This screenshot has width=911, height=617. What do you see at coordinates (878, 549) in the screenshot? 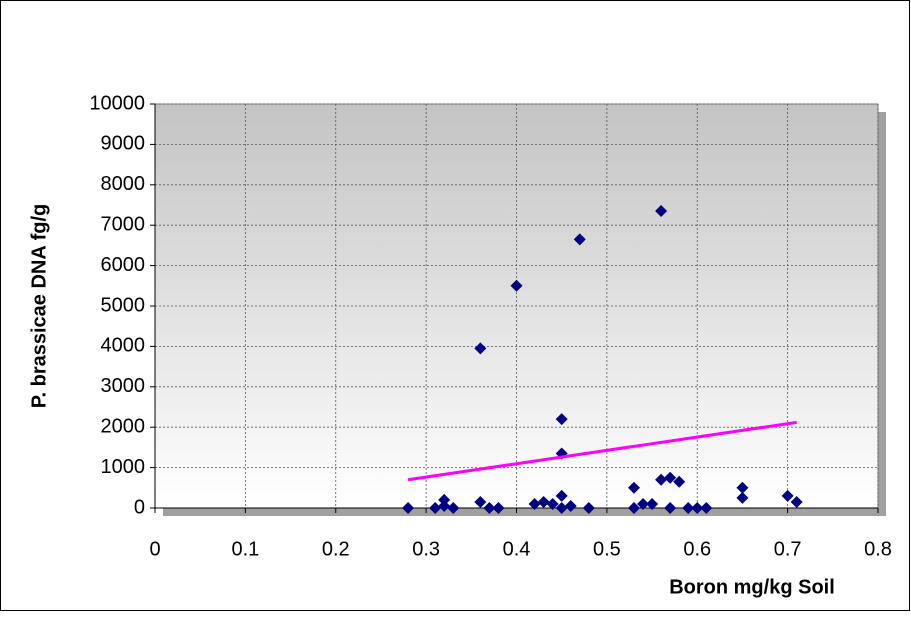
I see `x-tick-label: 0.8` at bounding box center [878, 549].